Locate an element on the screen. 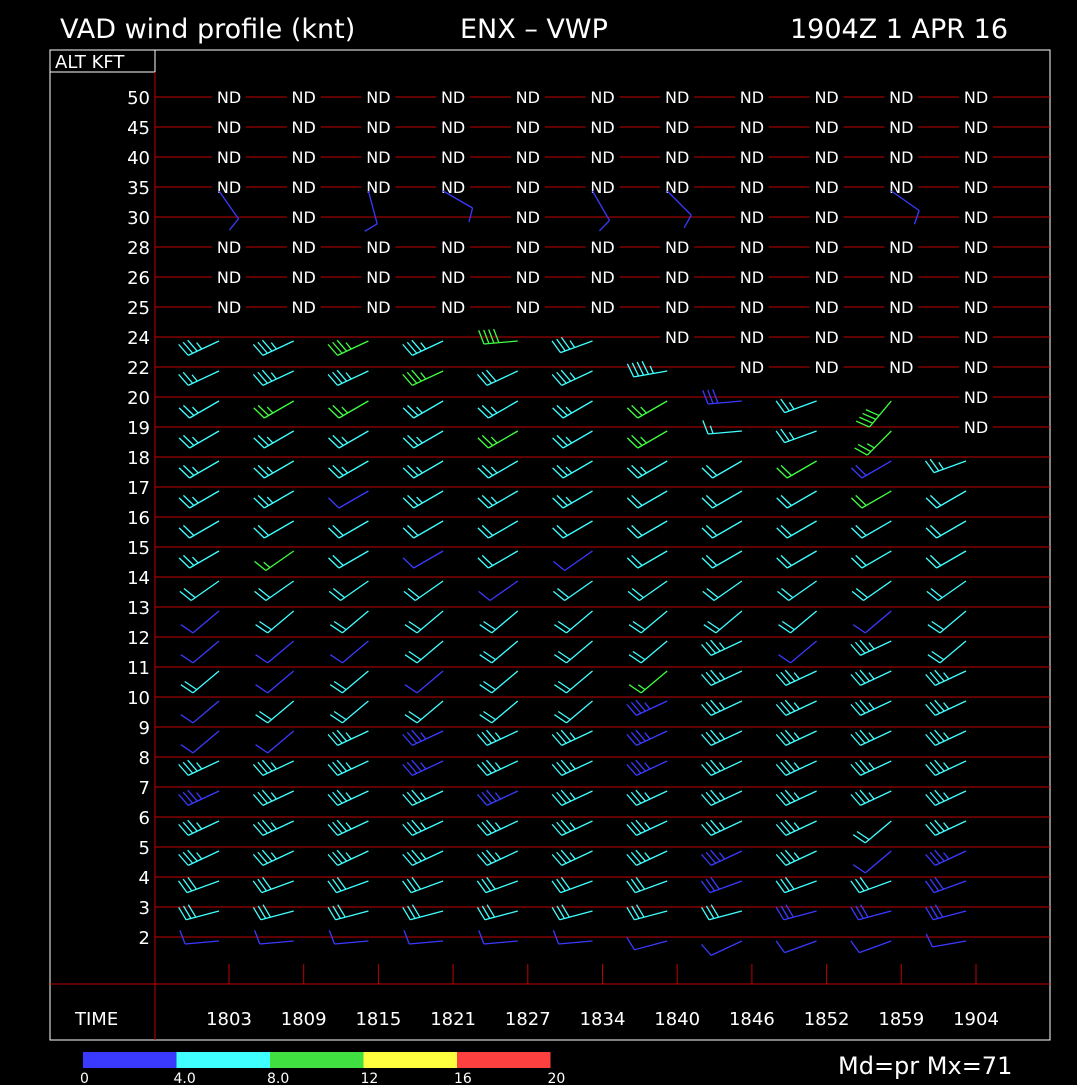 This screenshot has width=1077, height=1085. time-tick-label: 1815 is located at coordinates (378, 1019).